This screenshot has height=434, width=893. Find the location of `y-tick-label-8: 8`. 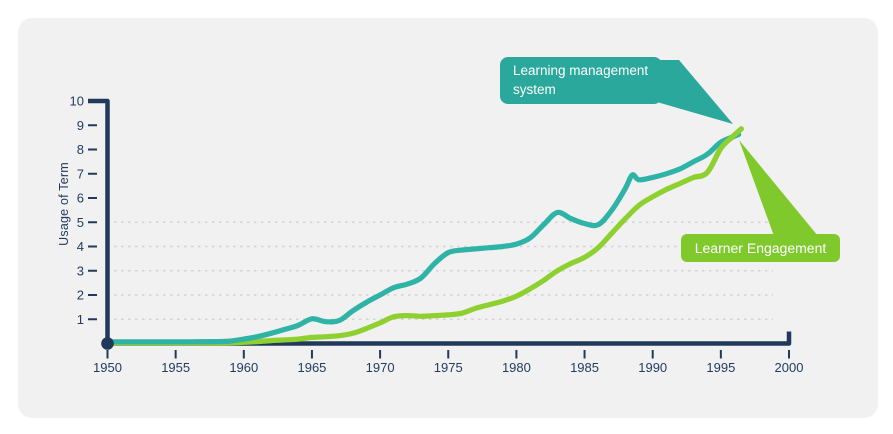

y-tick-label-8: 8 is located at coordinates (80, 149).